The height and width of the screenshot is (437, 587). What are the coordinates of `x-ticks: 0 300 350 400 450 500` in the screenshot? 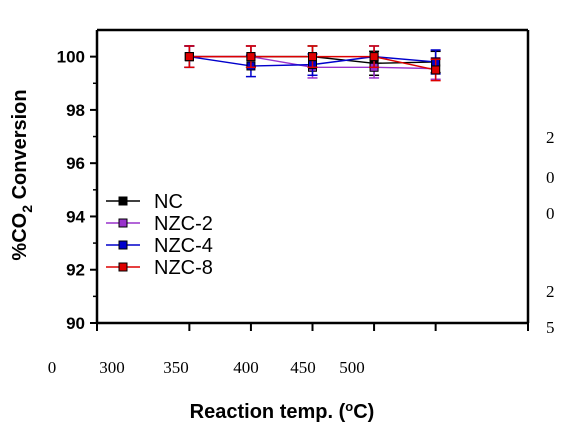 It's located at (288, 350).